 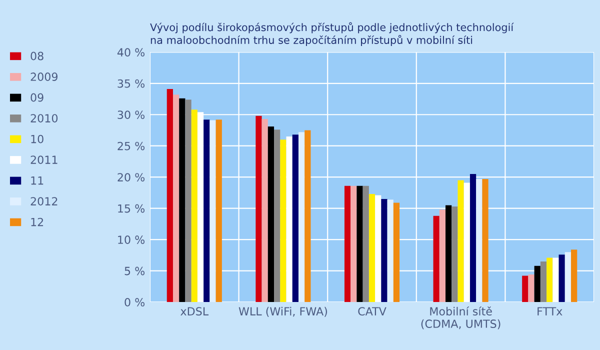 What do you see at coordinates (131, 240) in the screenshot?
I see `y-tick-label: 10 %` at bounding box center [131, 240].